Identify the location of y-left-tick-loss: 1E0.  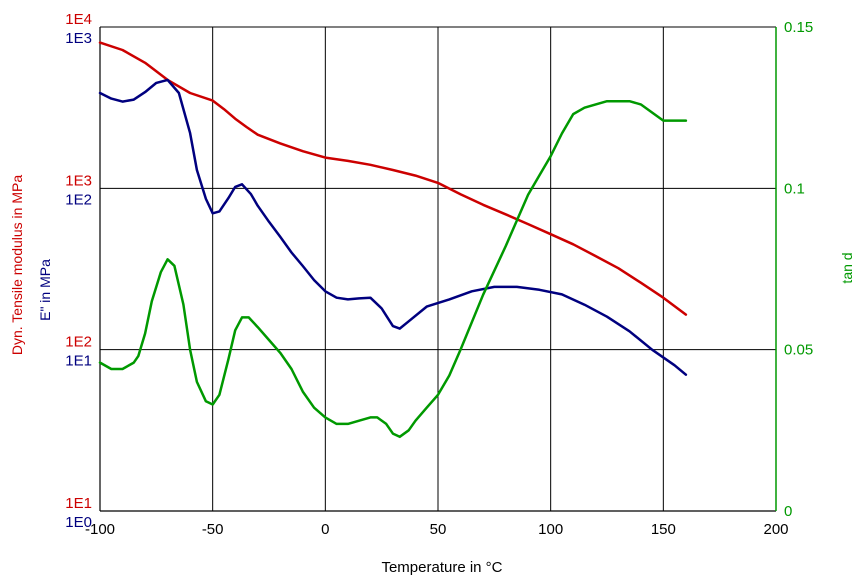
(78, 522).